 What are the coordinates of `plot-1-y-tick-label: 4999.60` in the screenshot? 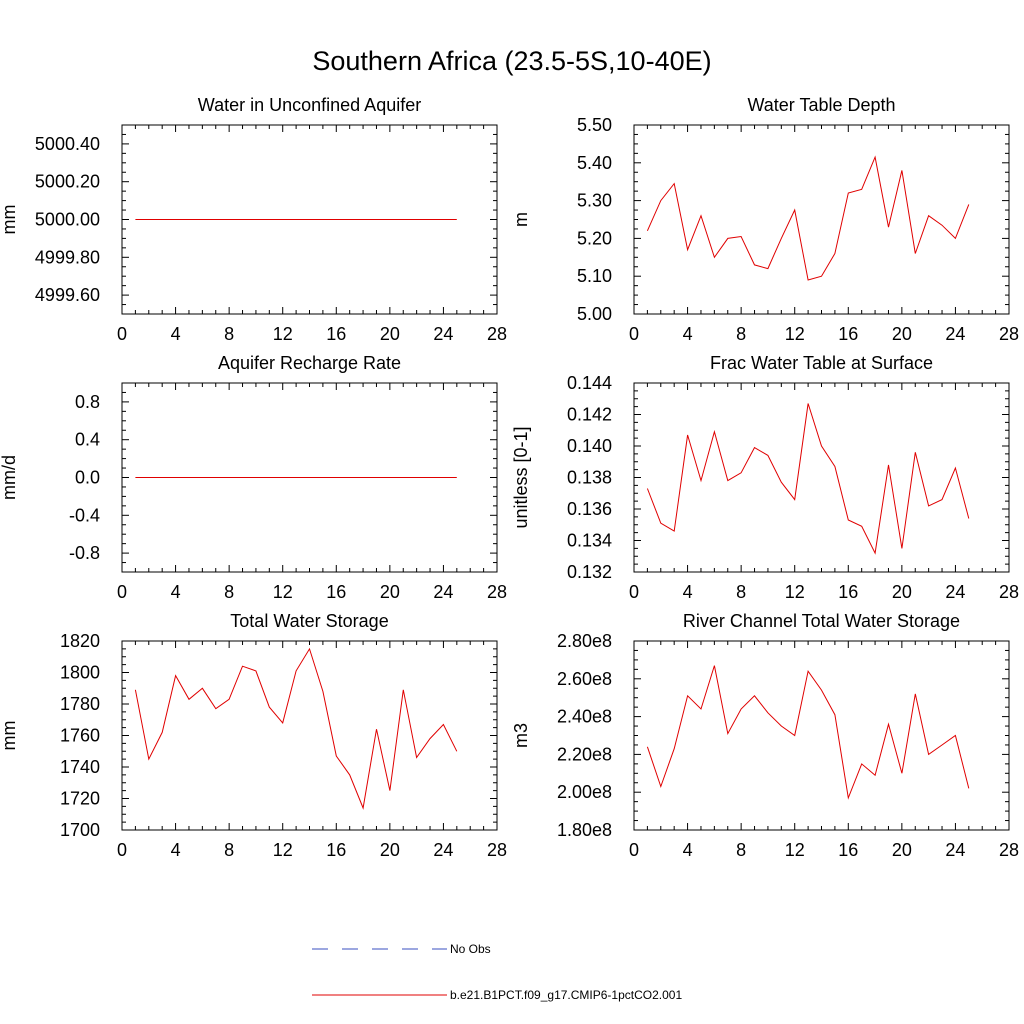 It's located at (67, 295).